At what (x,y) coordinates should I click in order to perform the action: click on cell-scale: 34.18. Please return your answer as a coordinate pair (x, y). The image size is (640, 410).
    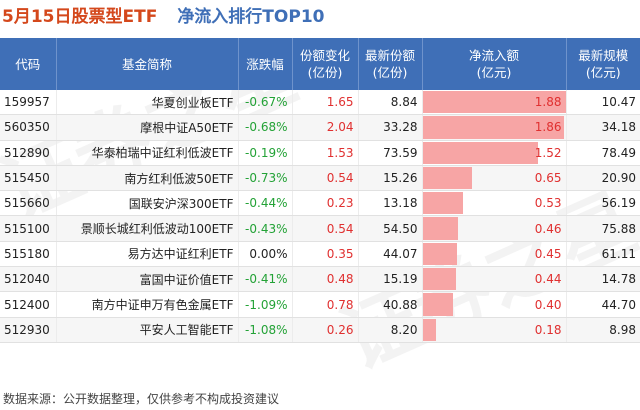
    Looking at the image, I should click on (603, 127).